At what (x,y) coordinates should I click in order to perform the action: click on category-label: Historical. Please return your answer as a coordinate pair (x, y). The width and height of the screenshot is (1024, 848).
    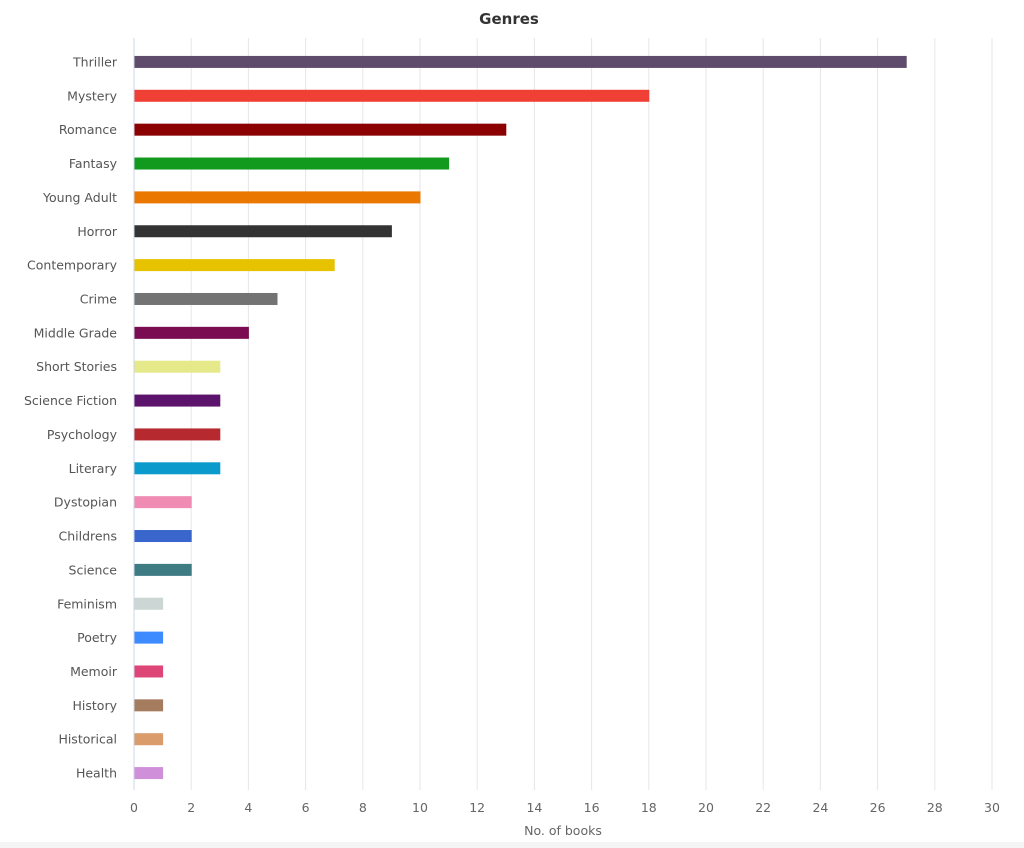
    Looking at the image, I should click on (87, 739).